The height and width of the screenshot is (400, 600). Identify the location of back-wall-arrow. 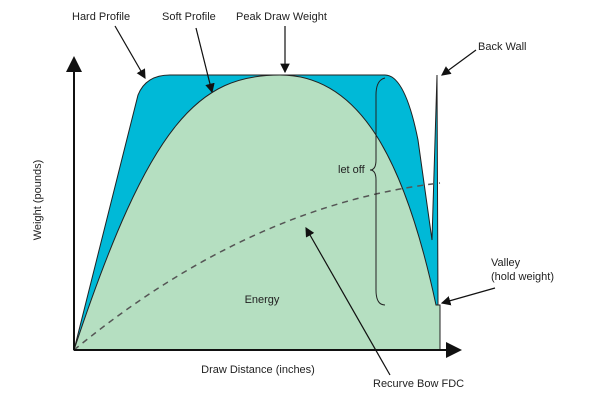
(459, 62).